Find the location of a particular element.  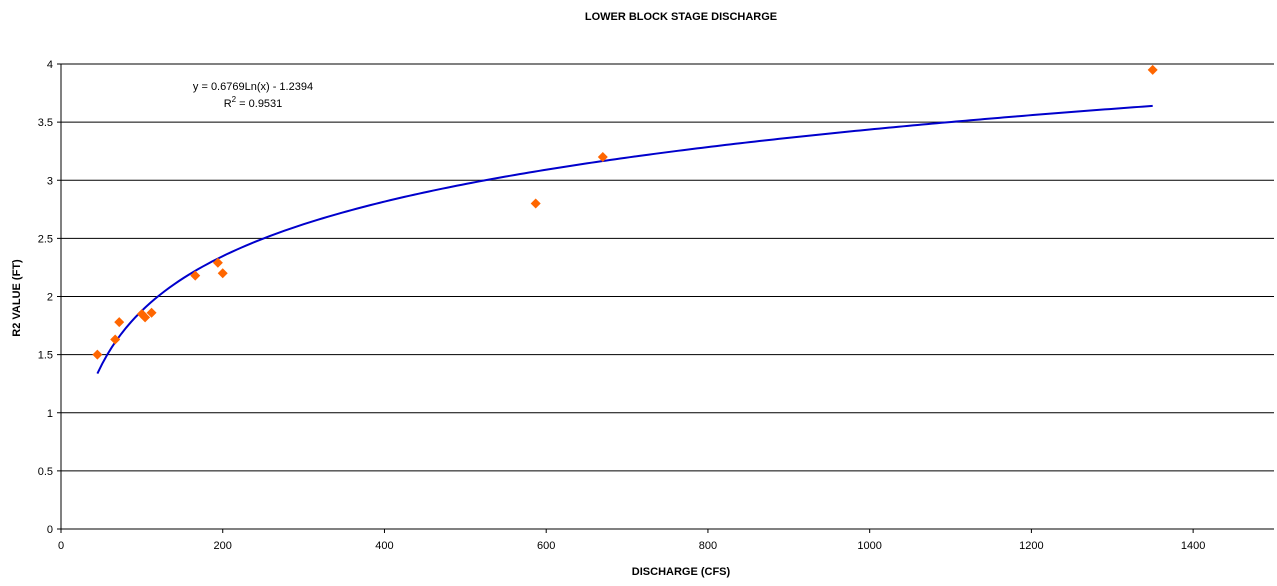

y-tick-label: 1 is located at coordinates (50, 414).